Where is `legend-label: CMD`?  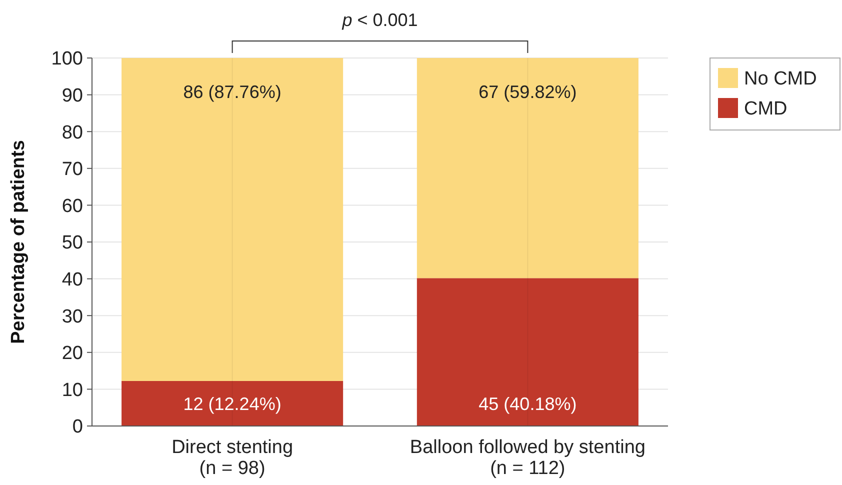 legend-label: CMD is located at coordinates (766, 109).